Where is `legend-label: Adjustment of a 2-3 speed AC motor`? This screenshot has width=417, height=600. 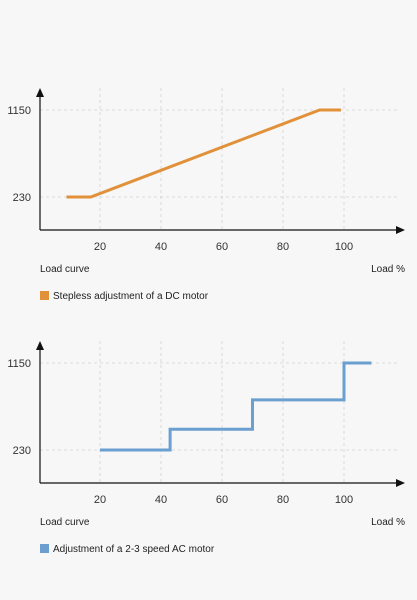
legend-label: Adjustment of a 2-3 speed AC motor is located at coordinates (134, 549).